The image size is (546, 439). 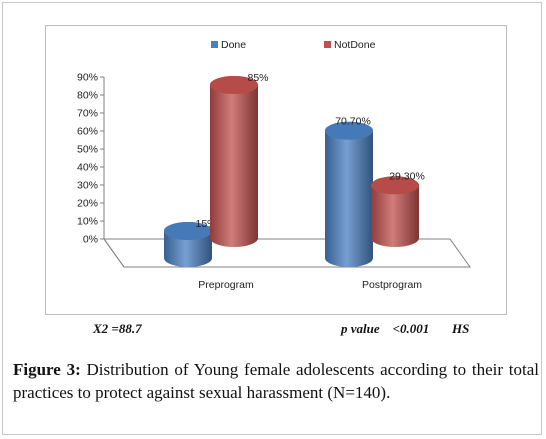 What do you see at coordinates (405, 328) in the screenshot?
I see `p-value-text: p value <0.001 HS` at bounding box center [405, 328].